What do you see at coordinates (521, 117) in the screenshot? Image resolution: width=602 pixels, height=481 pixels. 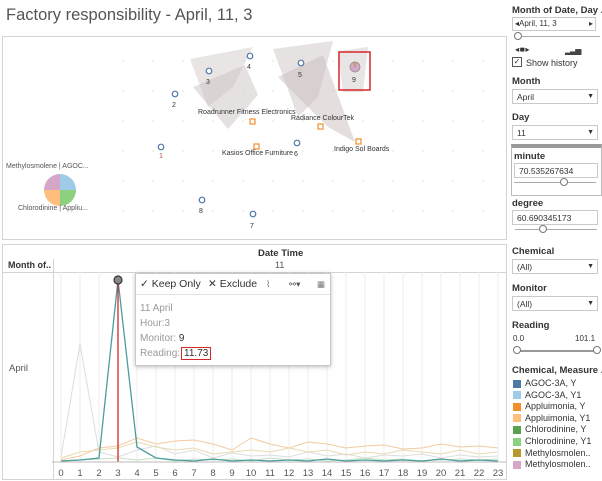 I see `day-filter-title: Day` at bounding box center [521, 117].